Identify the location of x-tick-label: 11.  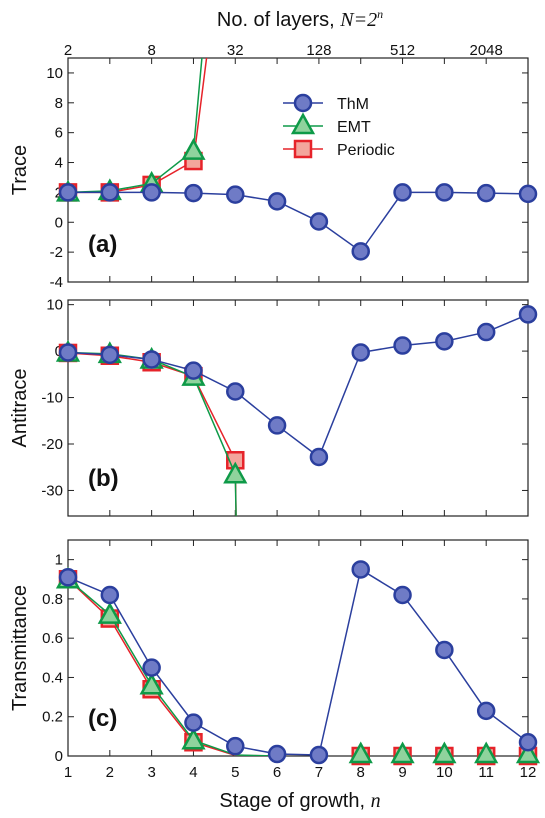
(486, 772).